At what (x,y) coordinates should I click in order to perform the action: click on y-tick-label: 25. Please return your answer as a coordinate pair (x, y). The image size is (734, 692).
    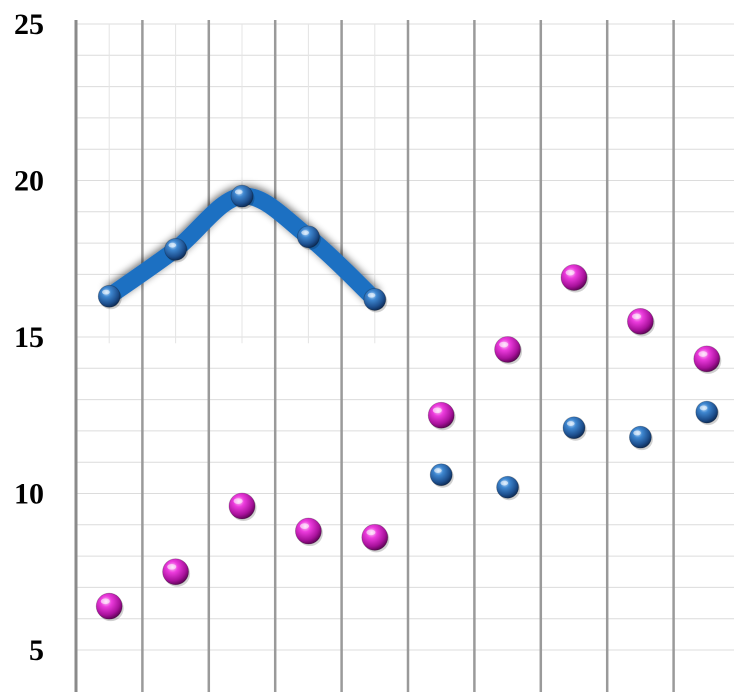
    Looking at the image, I should click on (29, 24).